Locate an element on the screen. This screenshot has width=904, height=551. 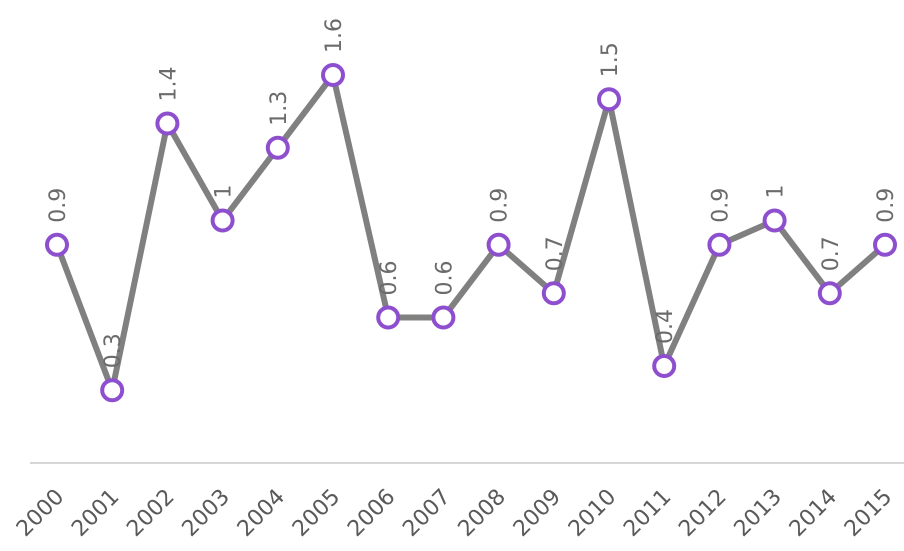
data-label-2001: 0.3 is located at coordinates (113, 350).